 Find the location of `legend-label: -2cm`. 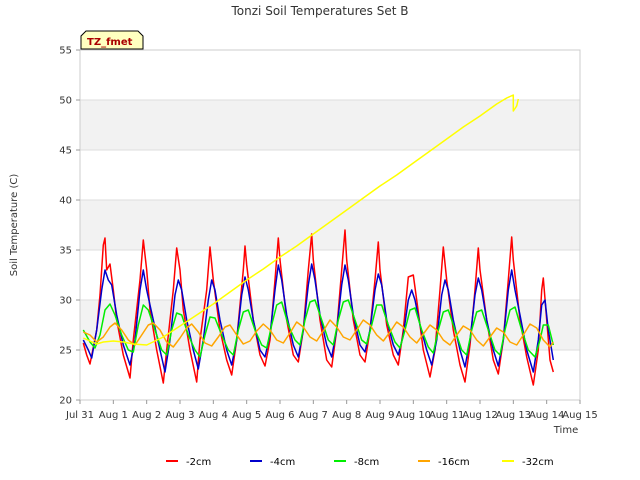

legend-label: -2cm is located at coordinates (198, 462).